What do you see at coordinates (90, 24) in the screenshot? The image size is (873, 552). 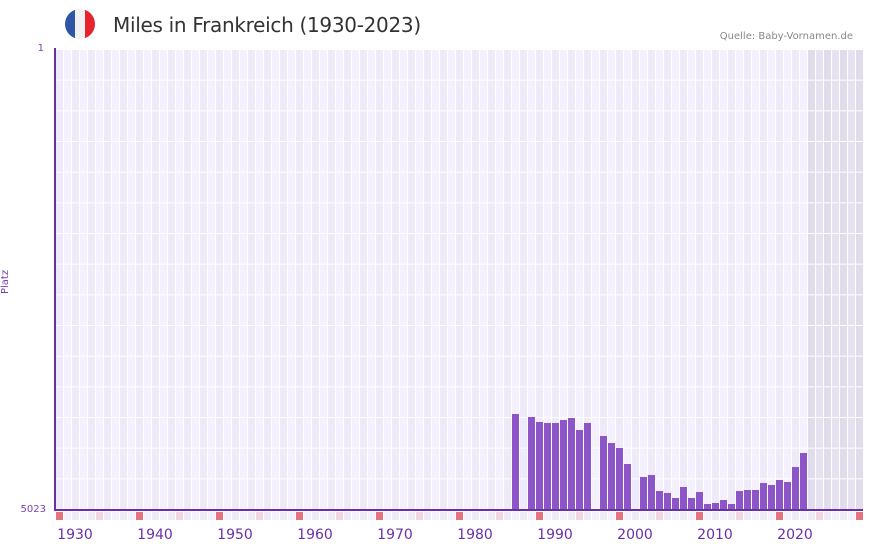 I see `flag-red` at bounding box center [90, 24].